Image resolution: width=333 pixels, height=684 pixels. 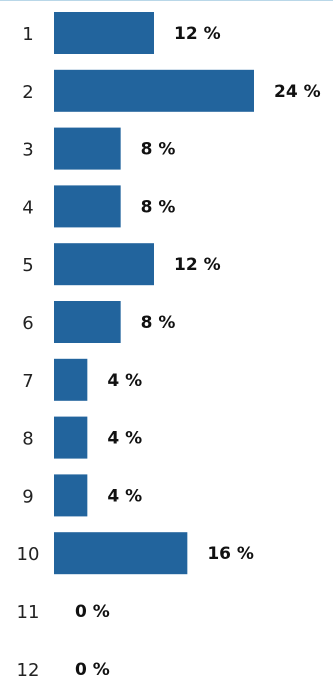 What do you see at coordinates (158, 323) in the screenshot?
I see `value-label-6: 8 %` at bounding box center [158, 323].